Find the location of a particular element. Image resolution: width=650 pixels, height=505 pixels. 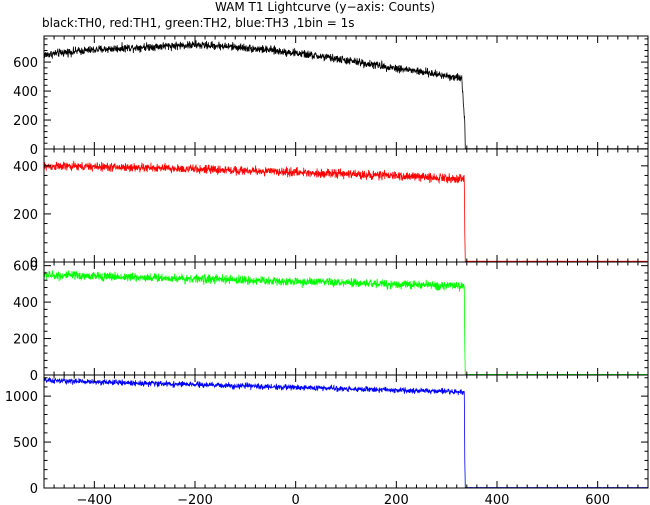

x-tick-label: 0 is located at coordinates (296, 499).